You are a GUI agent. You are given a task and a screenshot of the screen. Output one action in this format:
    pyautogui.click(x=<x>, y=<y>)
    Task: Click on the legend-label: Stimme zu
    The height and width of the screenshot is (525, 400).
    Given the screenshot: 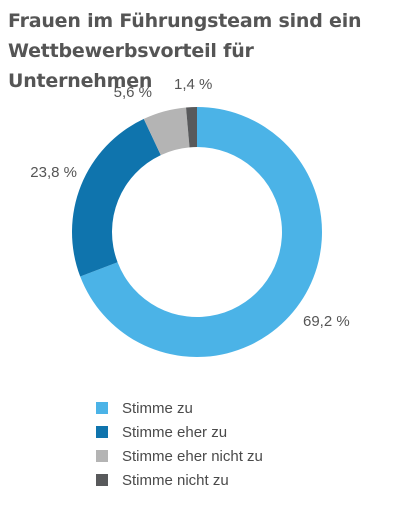 What is the action you would take?
    pyautogui.click(x=157, y=408)
    